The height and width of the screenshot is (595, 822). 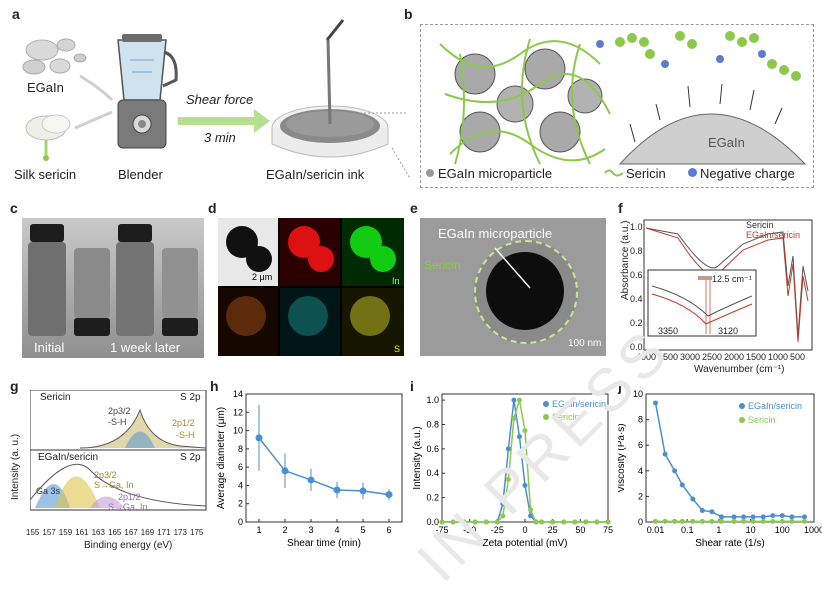 What do you see at coordinates (336, 530) in the screenshot?
I see `chart-h-xtick-label: 4` at bounding box center [336, 530].